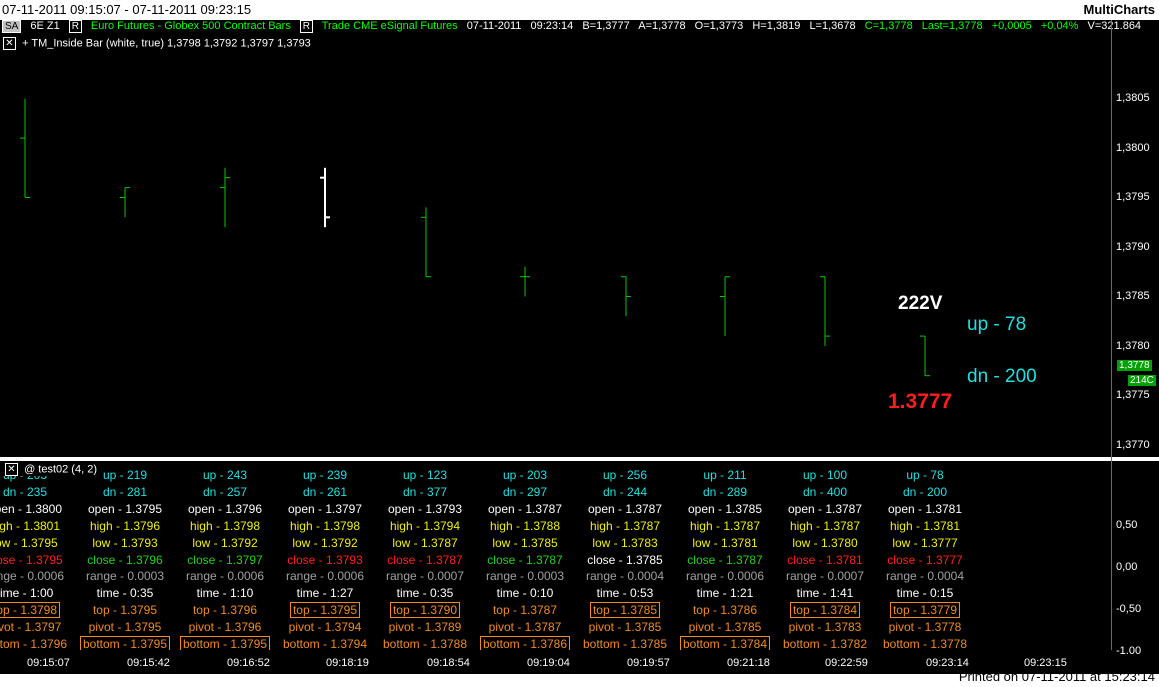 Image resolution: width=1159 pixels, height=687 pixels. What do you see at coordinates (625, 627) in the screenshot?
I see `pivot-stat: pivot - 1.3785` at bounding box center [625, 627].